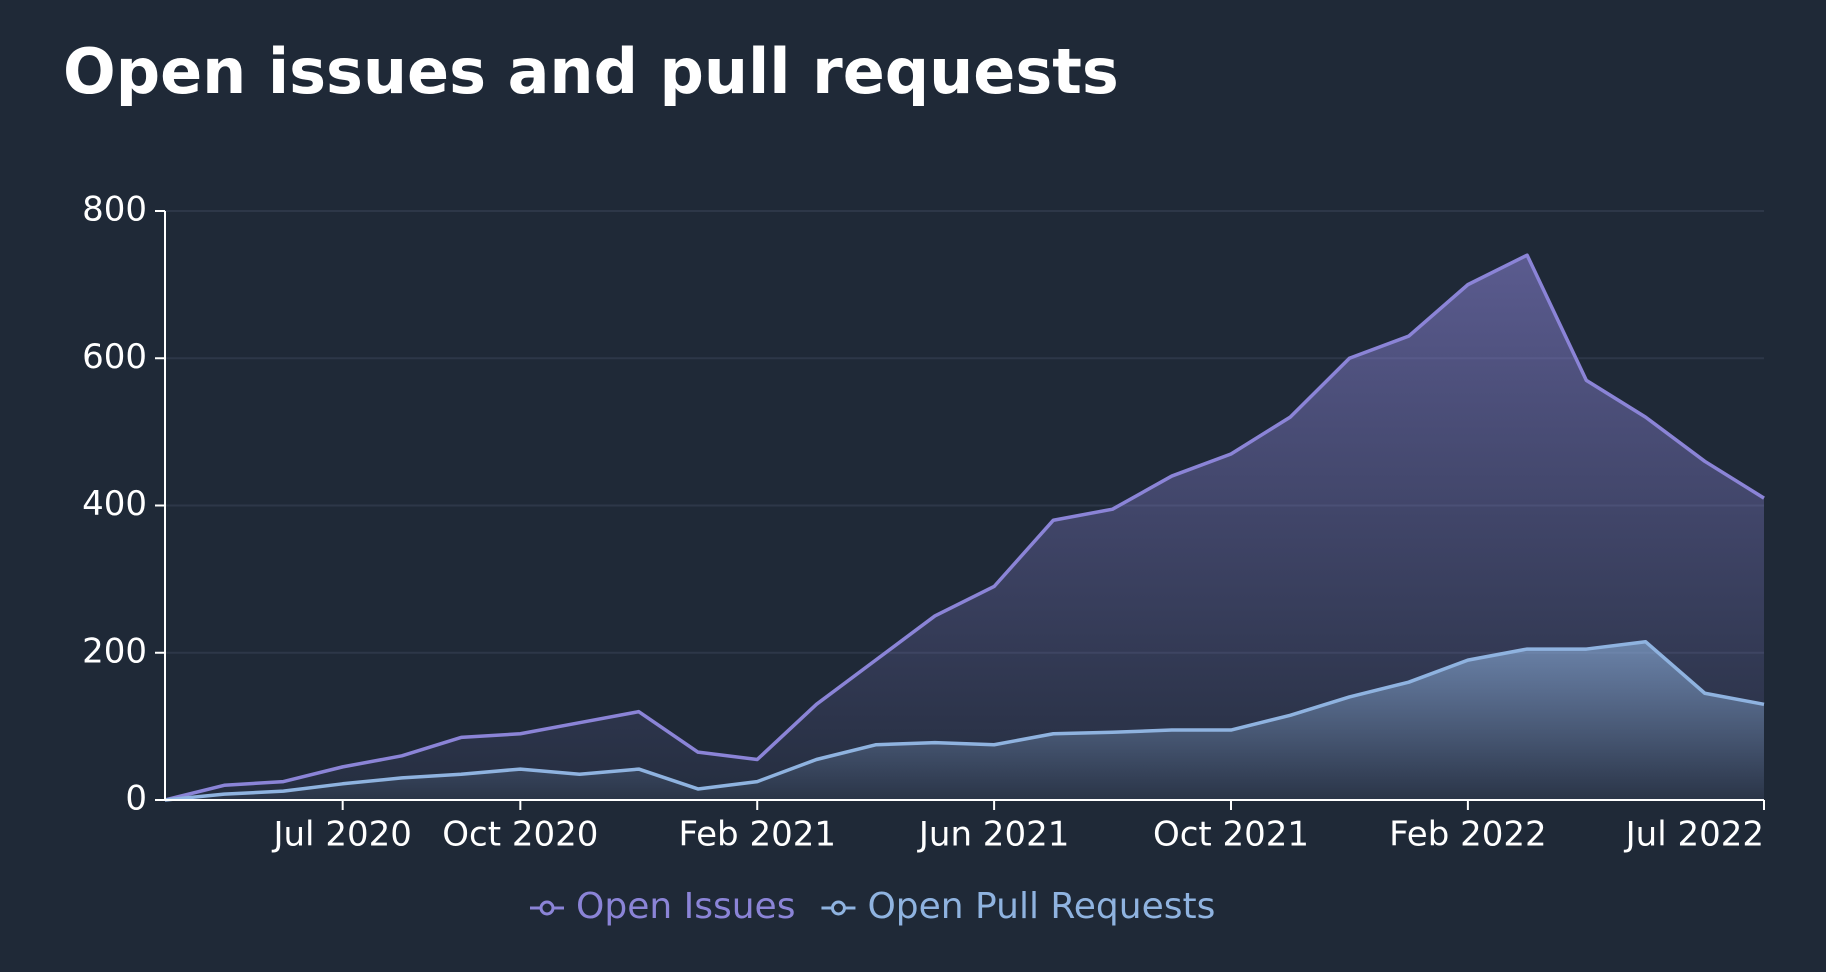 This screenshot has height=972, width=1826. What do you see at coordinates (591, 71) in the screenshot?
I see `chart-title: Open issues and pull requests` at bounding box center [591, 71].